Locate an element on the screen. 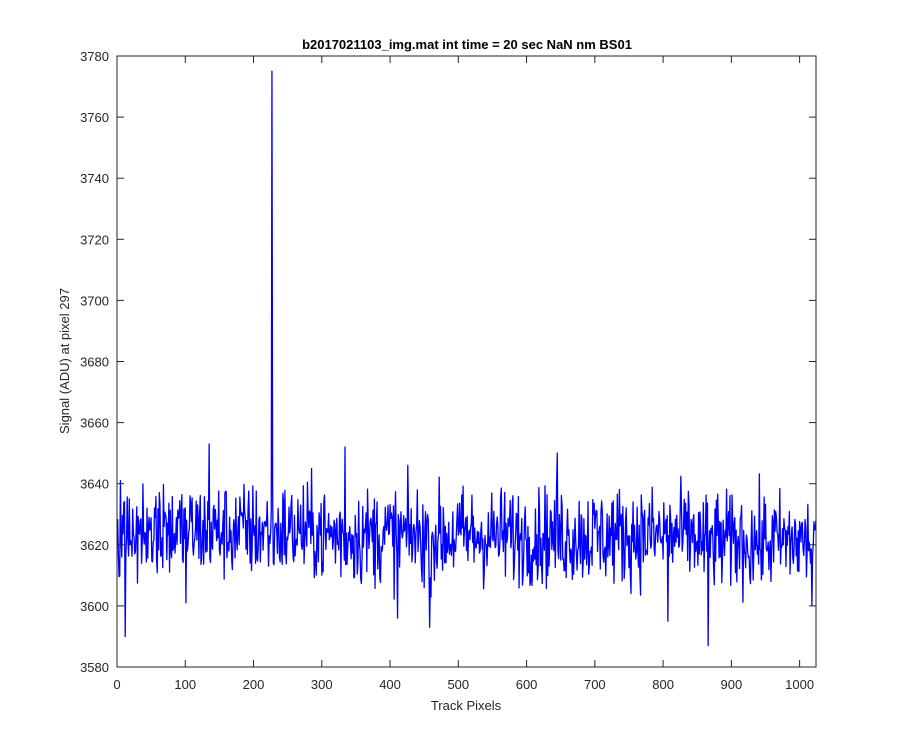 The height and width of the screenshot is (750, 900). y-axis-label: Signal (ADU) at pixel 297 is located at coordinates (64, 361).